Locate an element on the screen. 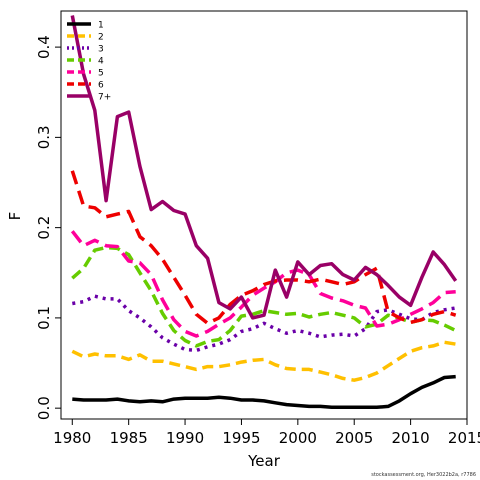  x-tick-label: 1995 is located at coordinates (241, 438).